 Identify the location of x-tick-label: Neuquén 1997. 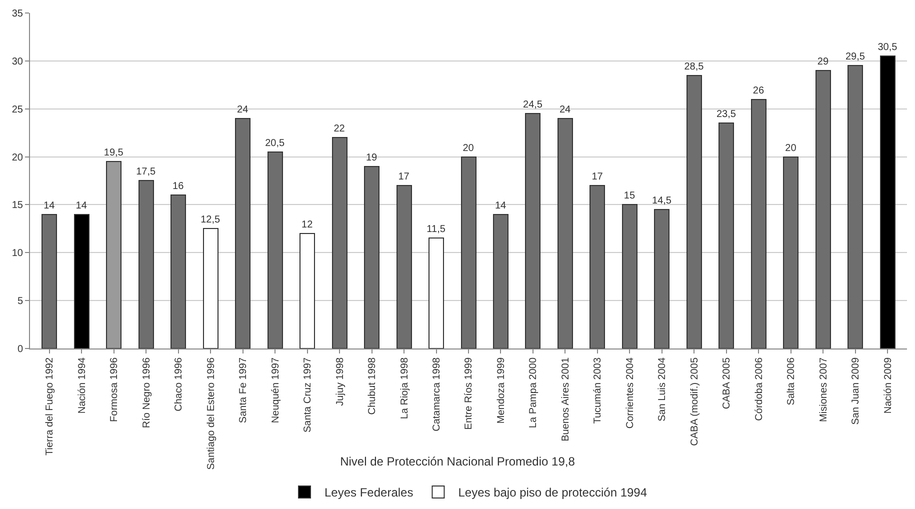
(276, 390).